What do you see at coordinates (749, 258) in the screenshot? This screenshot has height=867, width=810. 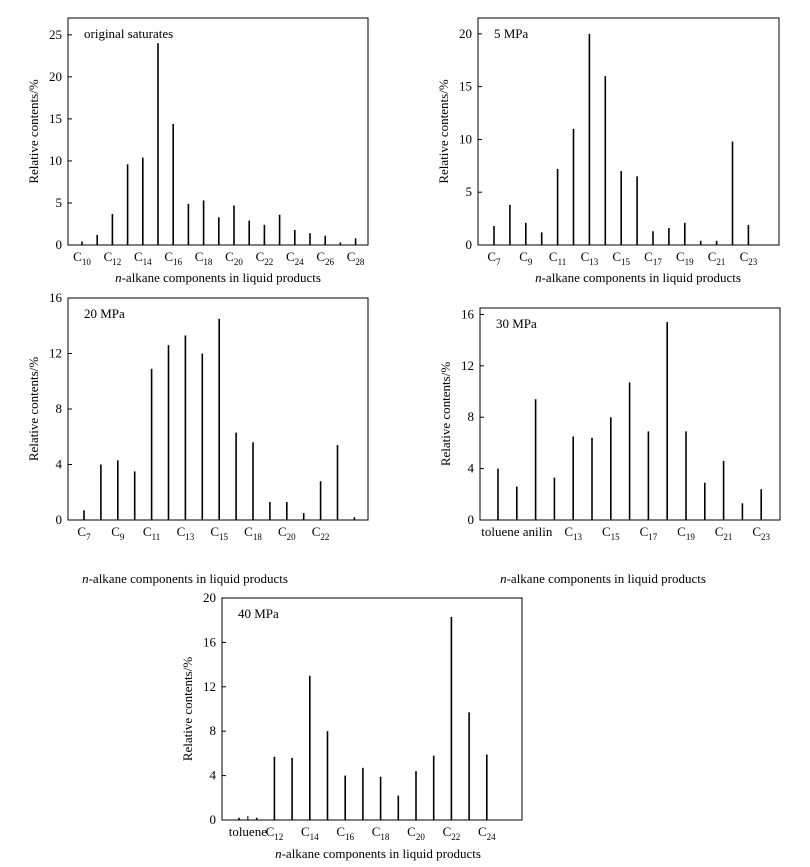 I see `x-tick-label: C23` at bounding box center [749, 258].